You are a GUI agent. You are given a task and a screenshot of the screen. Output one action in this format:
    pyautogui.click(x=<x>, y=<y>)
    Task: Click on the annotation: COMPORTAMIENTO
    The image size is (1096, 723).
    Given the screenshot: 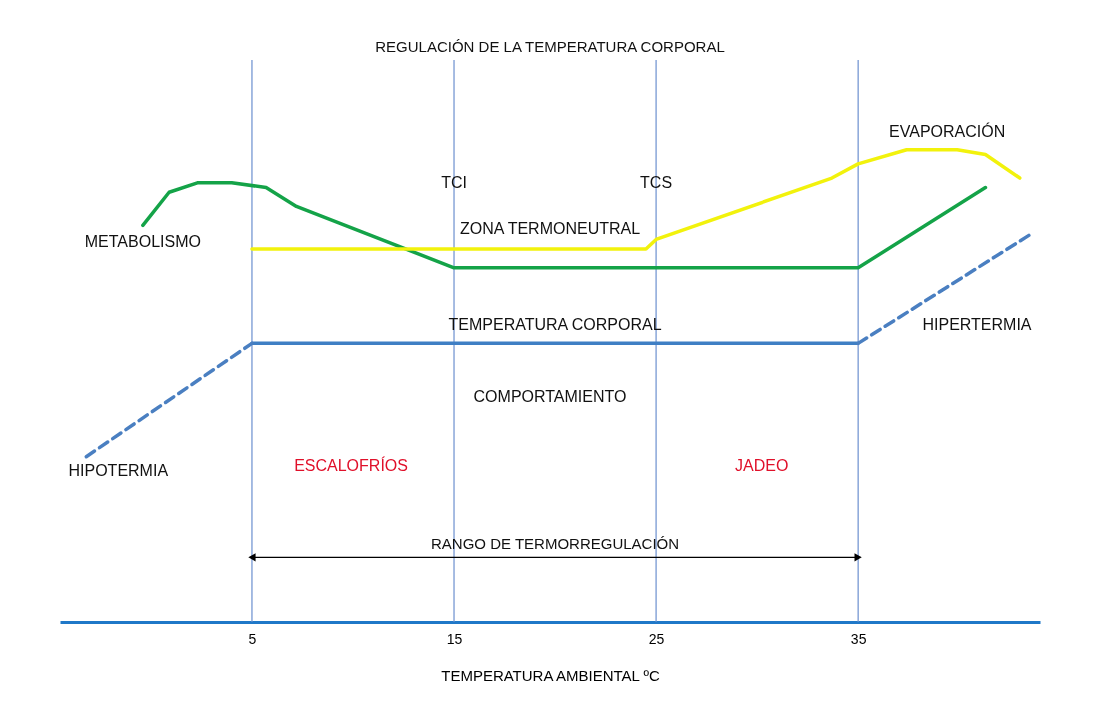 What is the action you would take?
    pyautogui.click(x=550, y=397)
    